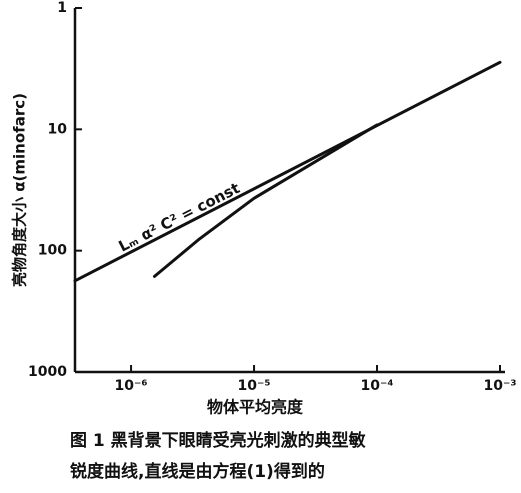  Describe the element at coordinates (197, 471) in the screenshot. I see `caption-line: 锐度曲线,直线是由方程(1)得到的` at that location.